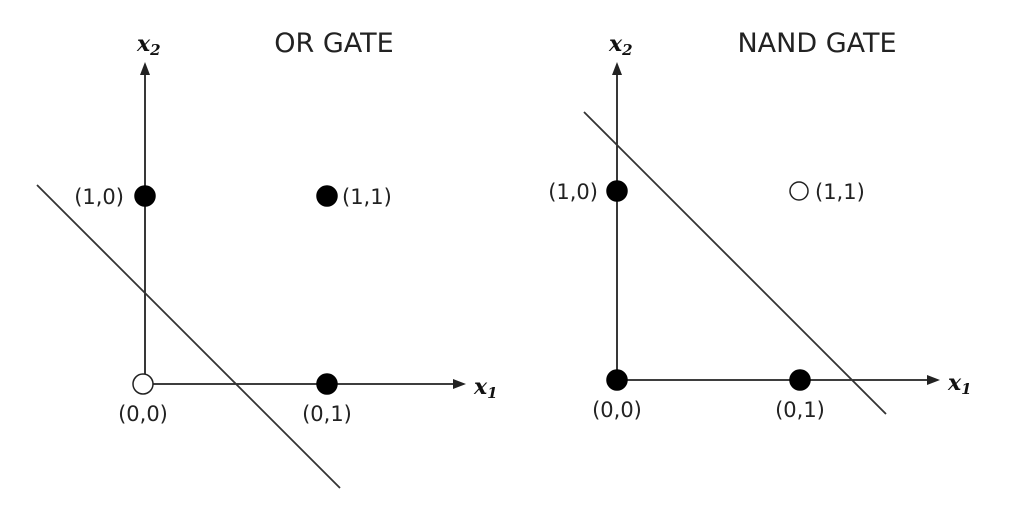 Image resolution: width=1030 pixels, height=510 pixels. Describe the element at coordinates (840, 192) in the screenshot. I see `nand-point-1-1-label: (1,1)` at that location.